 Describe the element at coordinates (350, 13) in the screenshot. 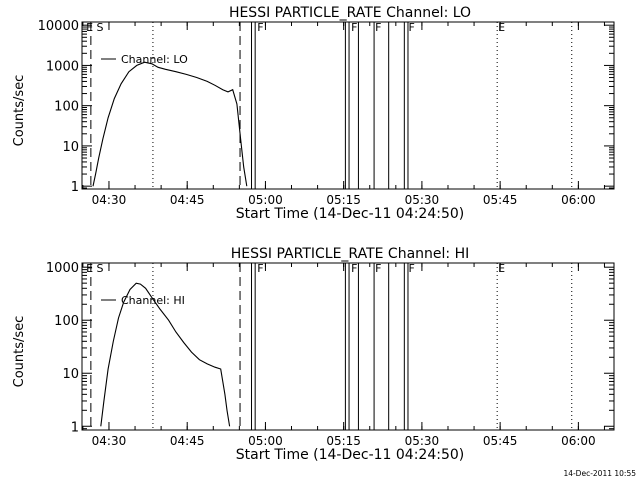

I see `chart-title: HESSI PARTICLE_RATE Channel: LO` at that location.